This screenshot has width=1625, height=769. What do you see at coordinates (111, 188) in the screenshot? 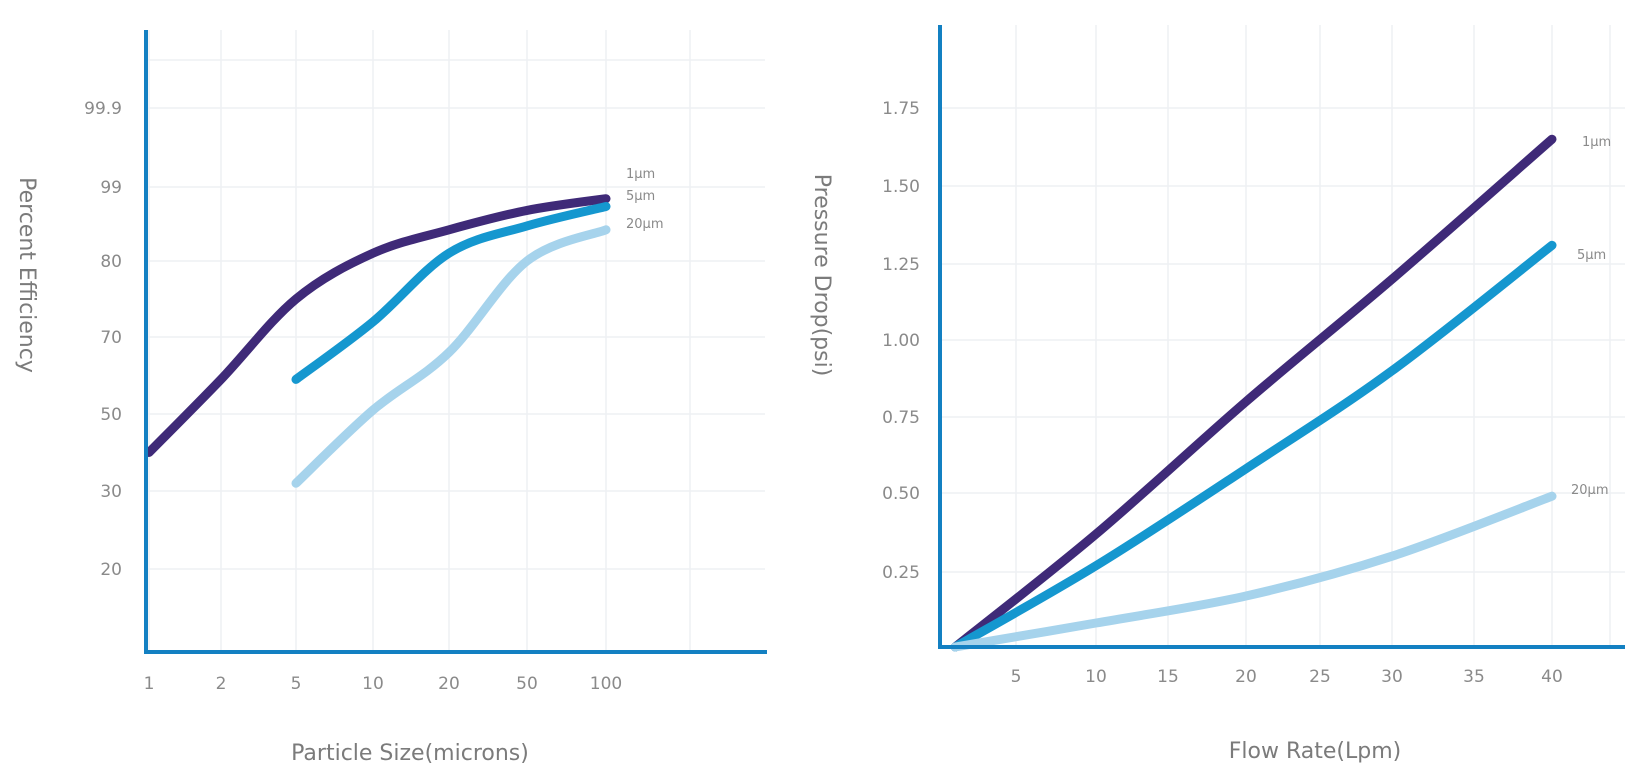
I see `efficiency-y-tick-label: 99` at bounding box center [111, 188].